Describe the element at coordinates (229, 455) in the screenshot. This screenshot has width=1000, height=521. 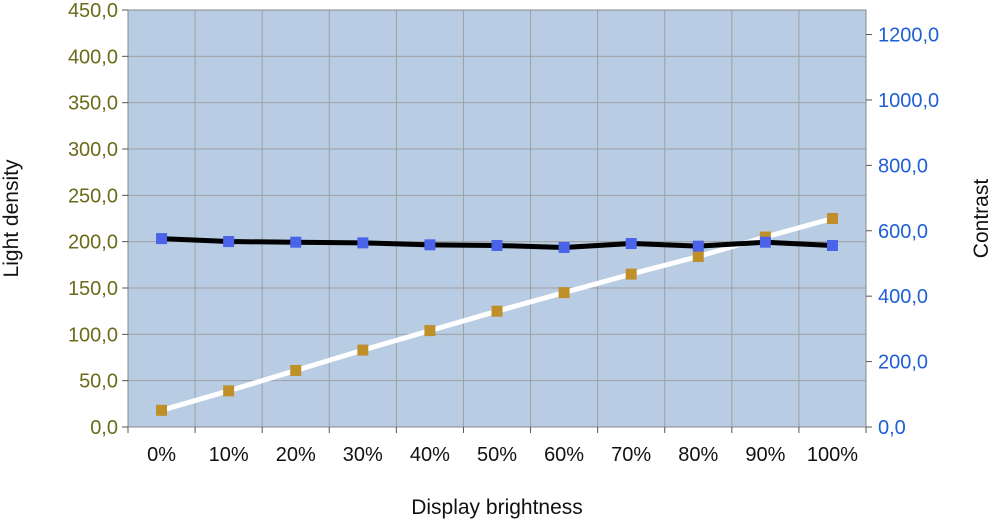
I see `x-tick-label: 10%` at that location.